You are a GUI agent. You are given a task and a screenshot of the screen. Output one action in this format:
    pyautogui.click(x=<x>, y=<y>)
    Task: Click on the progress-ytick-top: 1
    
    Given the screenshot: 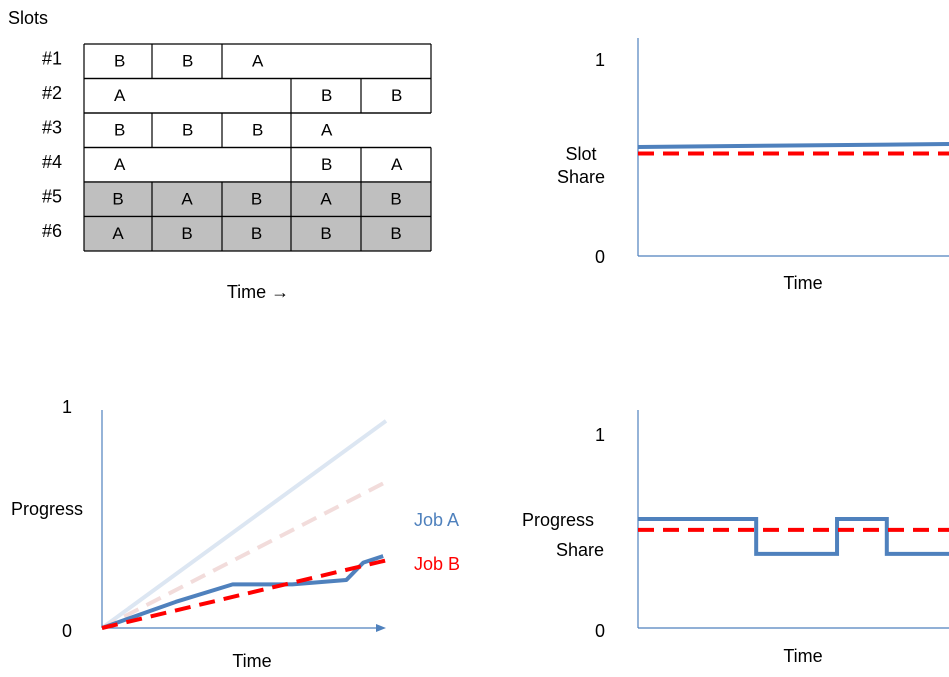 What is the action you would take?
    pyautogui.click(x=67, y=407)
    